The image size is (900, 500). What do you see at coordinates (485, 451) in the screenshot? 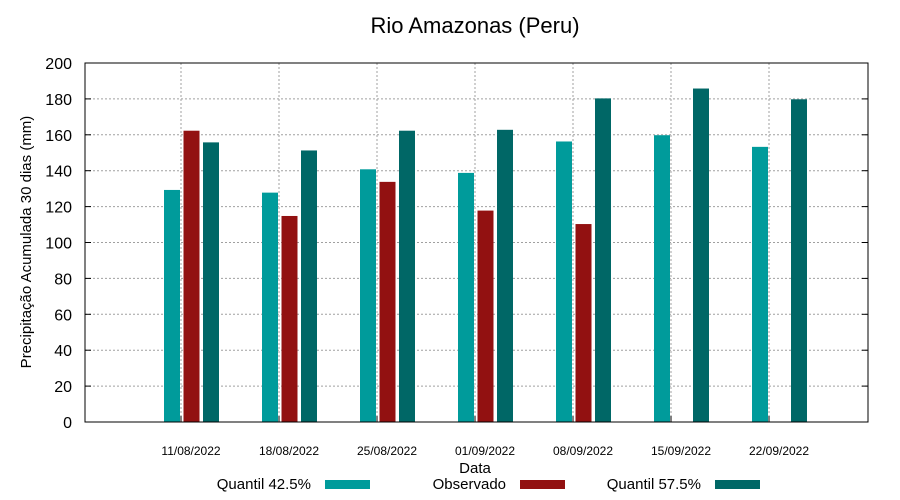
I see `x-tick-label: 01/09/2022` at bounding box center [485, 451].